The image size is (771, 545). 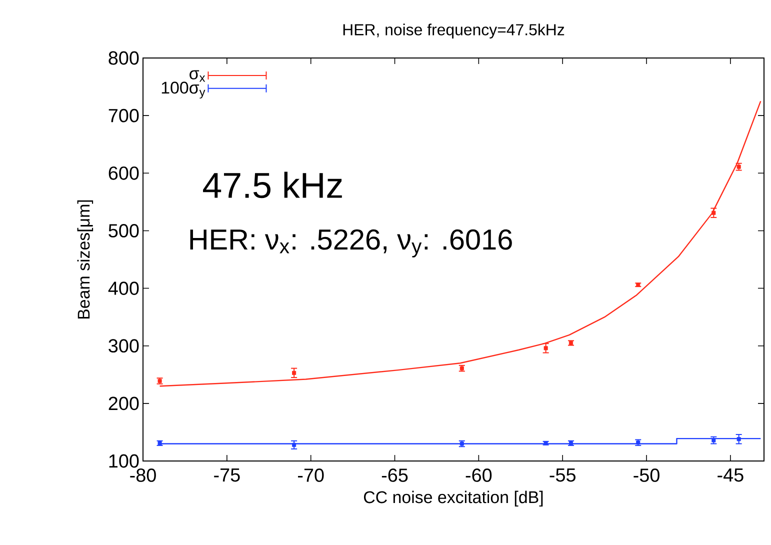 I want to click on y-tick-label: 700, so click(x=123, y=115).